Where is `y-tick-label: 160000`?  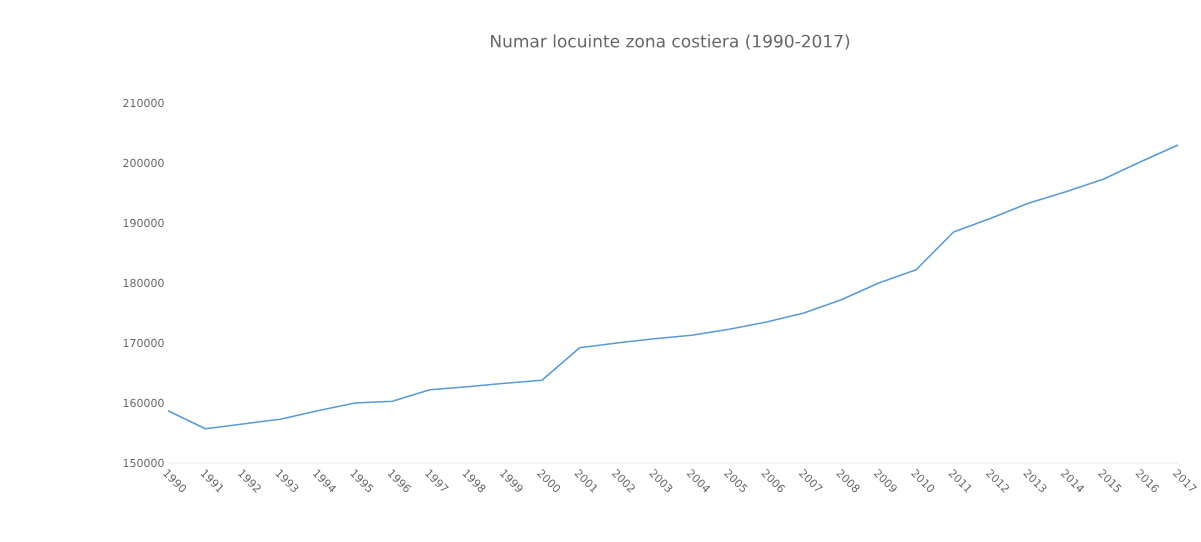
y-tick-label: 160000 is located at coordinates (143, 403).